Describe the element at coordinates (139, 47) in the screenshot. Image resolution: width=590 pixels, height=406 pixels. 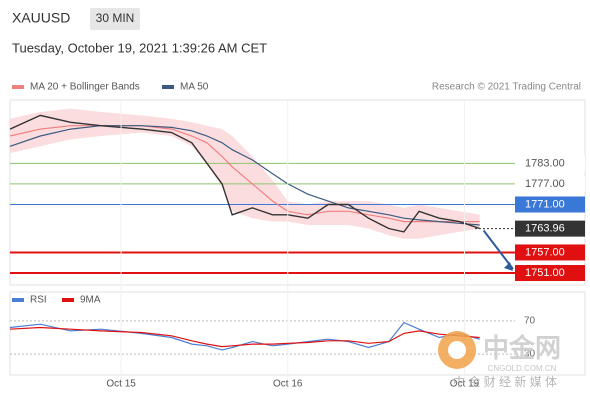
I see `timestamp: Tuesday, October 19, 2021 1:39:26 AM CET` at that location.